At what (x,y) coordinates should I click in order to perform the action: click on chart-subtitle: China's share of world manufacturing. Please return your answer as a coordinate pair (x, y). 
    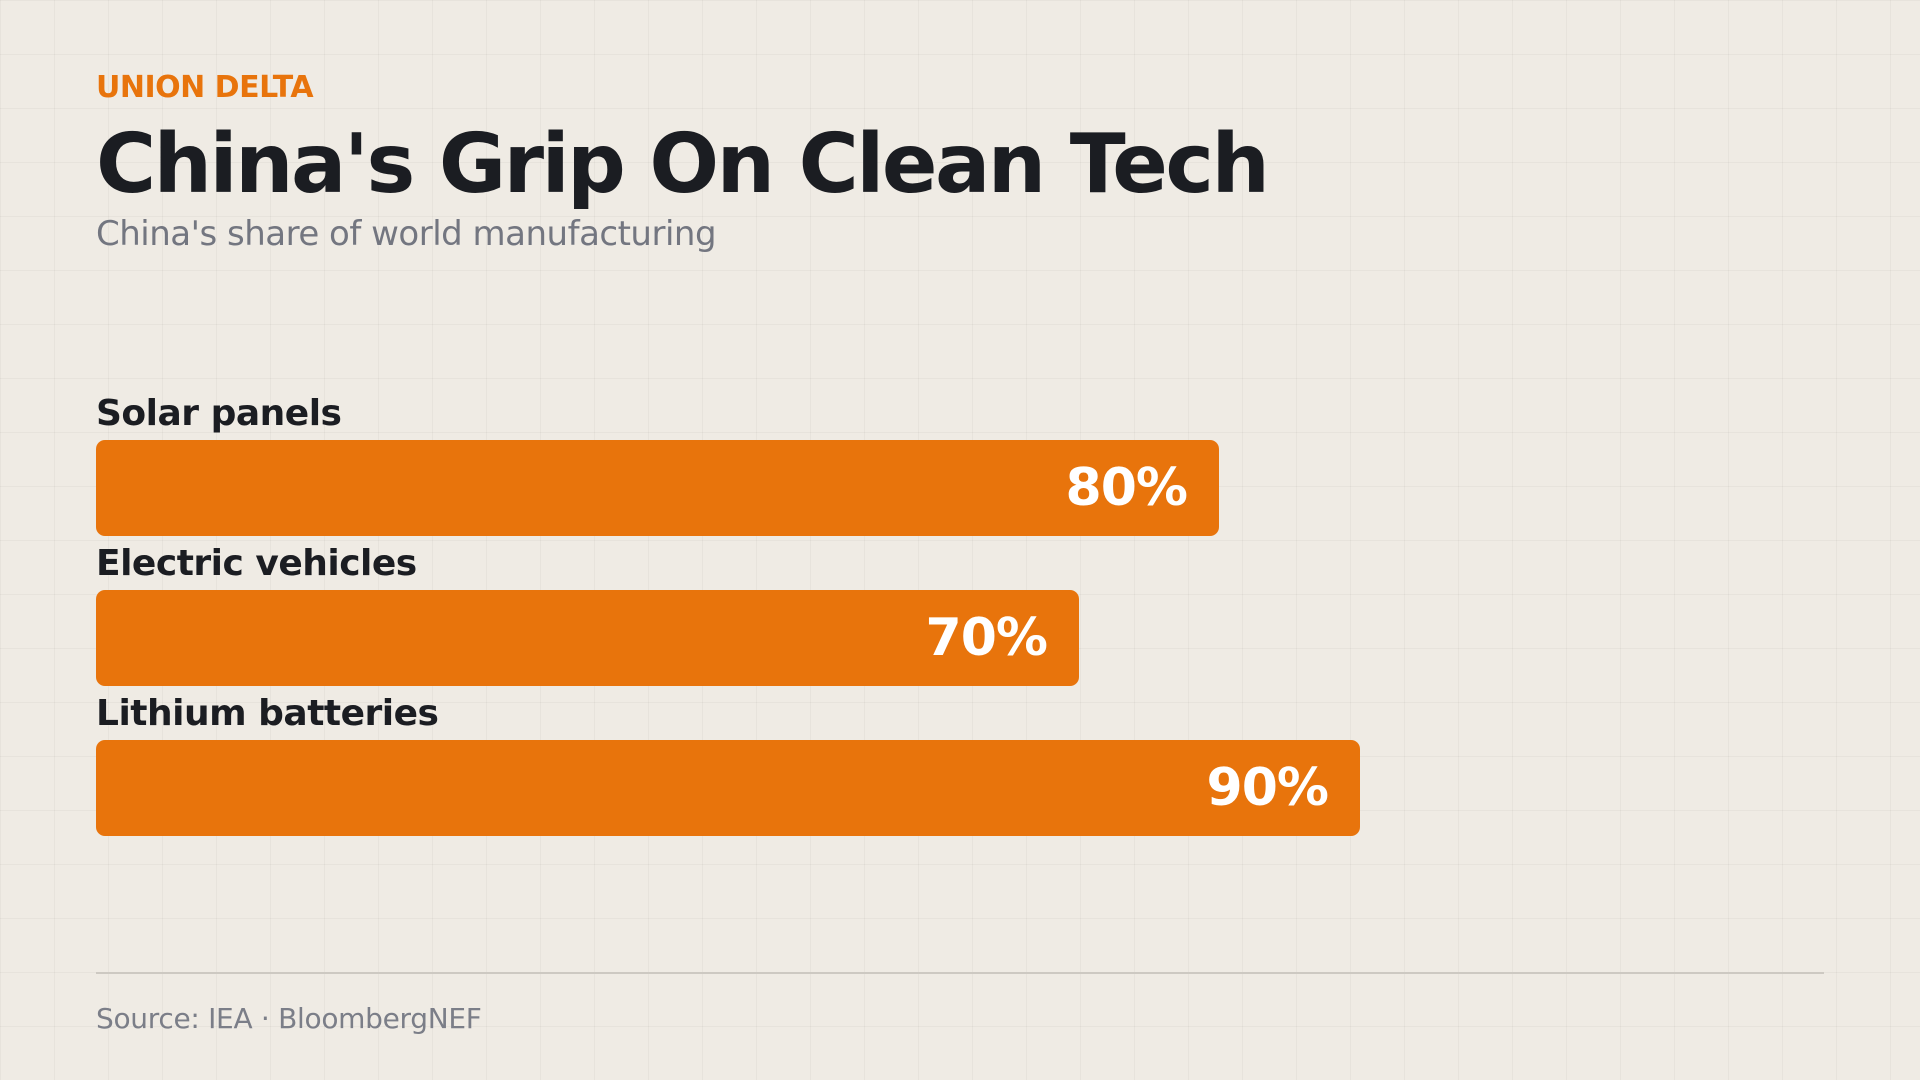
    Looking at the image, I should click on (406, 234).